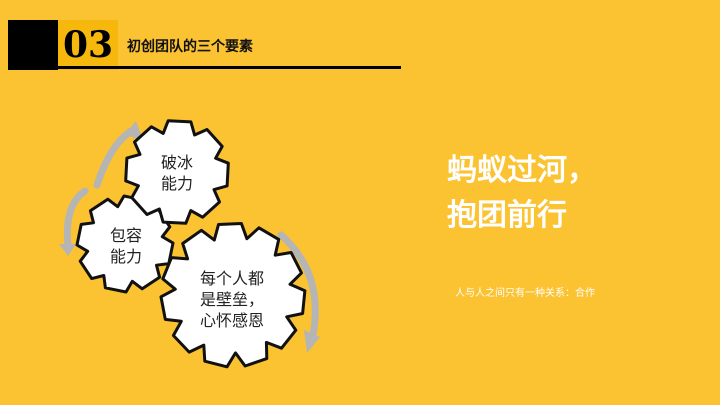  What do you see at coordinates (312, 341) in the screenshot?
I see `arrowhead-right` at bounding box center [312, 341].